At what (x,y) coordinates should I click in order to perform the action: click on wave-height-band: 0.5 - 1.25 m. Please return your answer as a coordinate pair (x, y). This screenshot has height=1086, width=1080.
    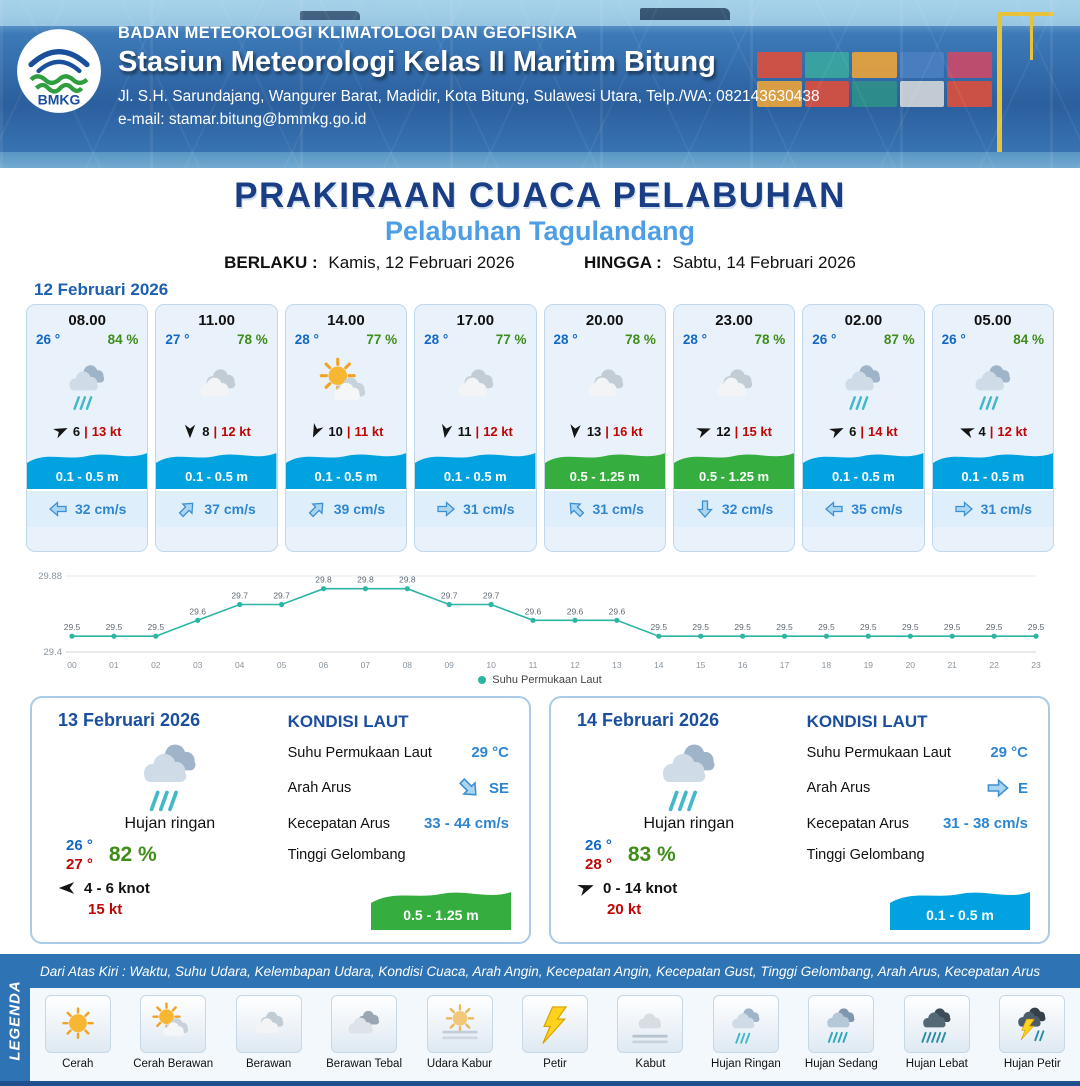
    Looking at the image, I should click on (604, 467).